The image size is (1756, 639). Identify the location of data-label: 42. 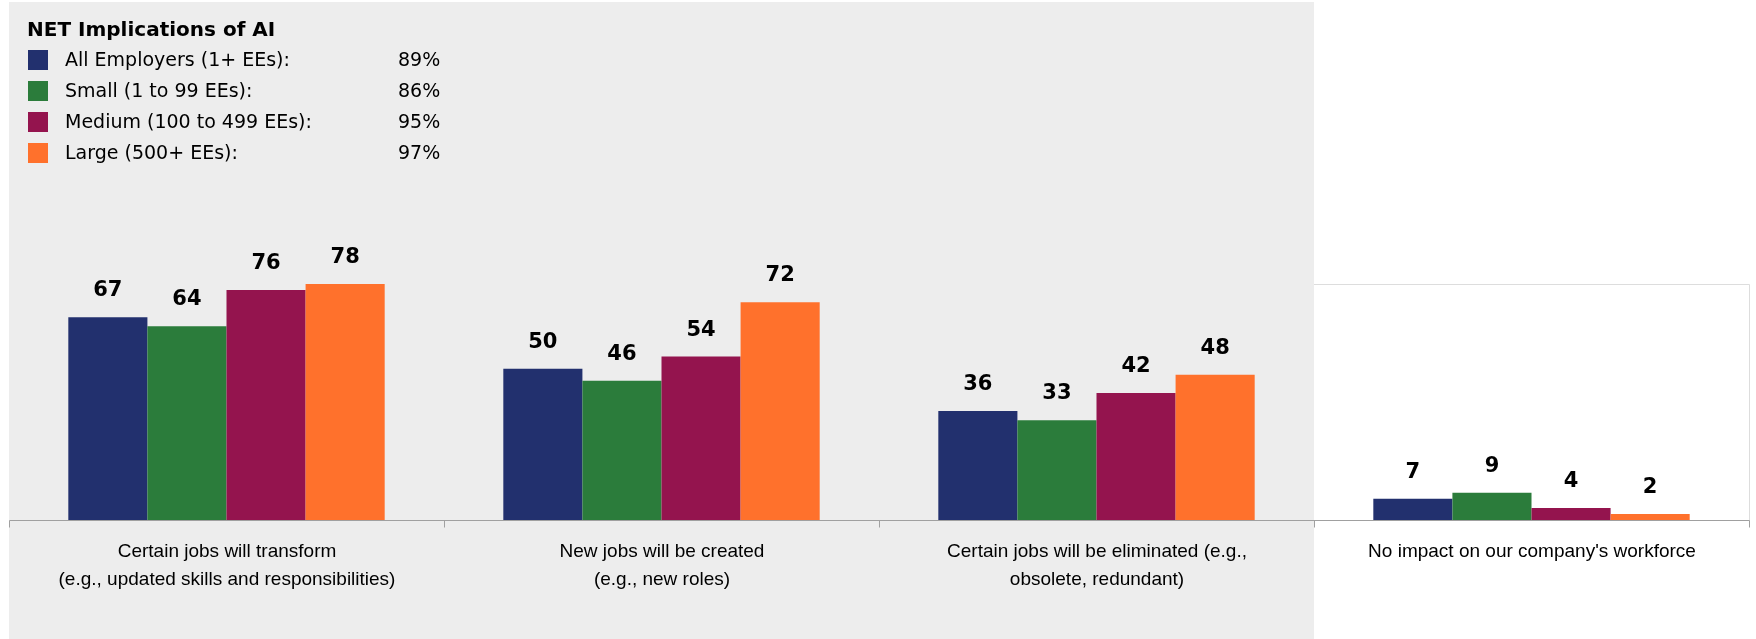
(1136, 364).